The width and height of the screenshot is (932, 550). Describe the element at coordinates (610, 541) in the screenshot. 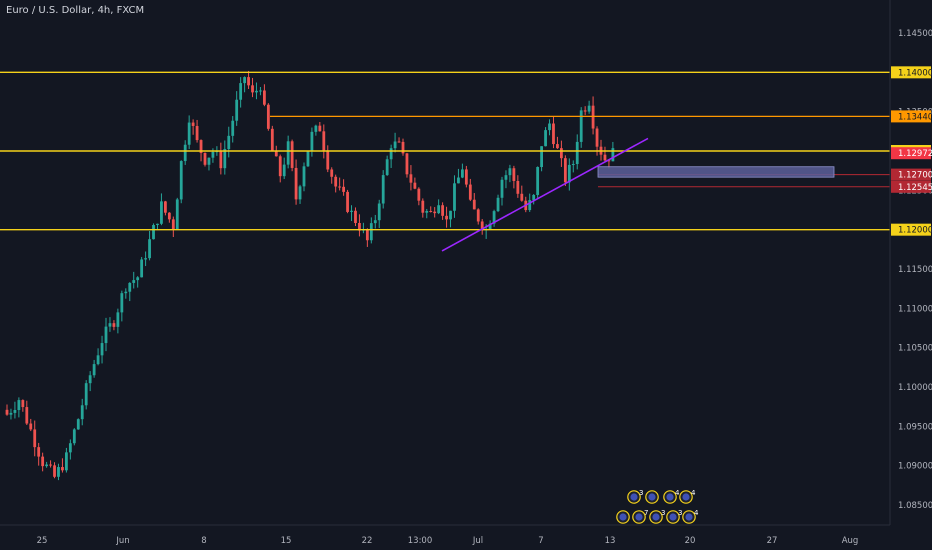

I see `x-tick-label: 13` at that location.